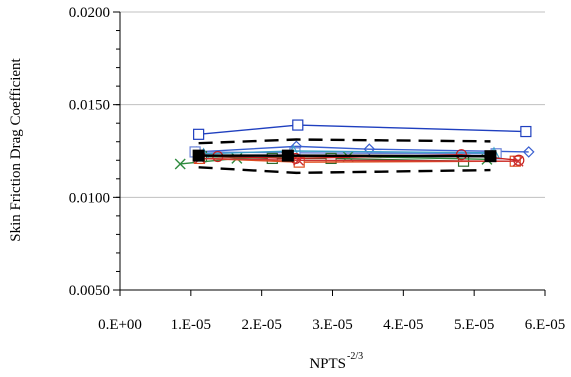 This screenshot has width=571, height=377. Describe the element at coordinates (261, 325) in the screenshot. I see `x-tick-label: 2.E-05` at that location.